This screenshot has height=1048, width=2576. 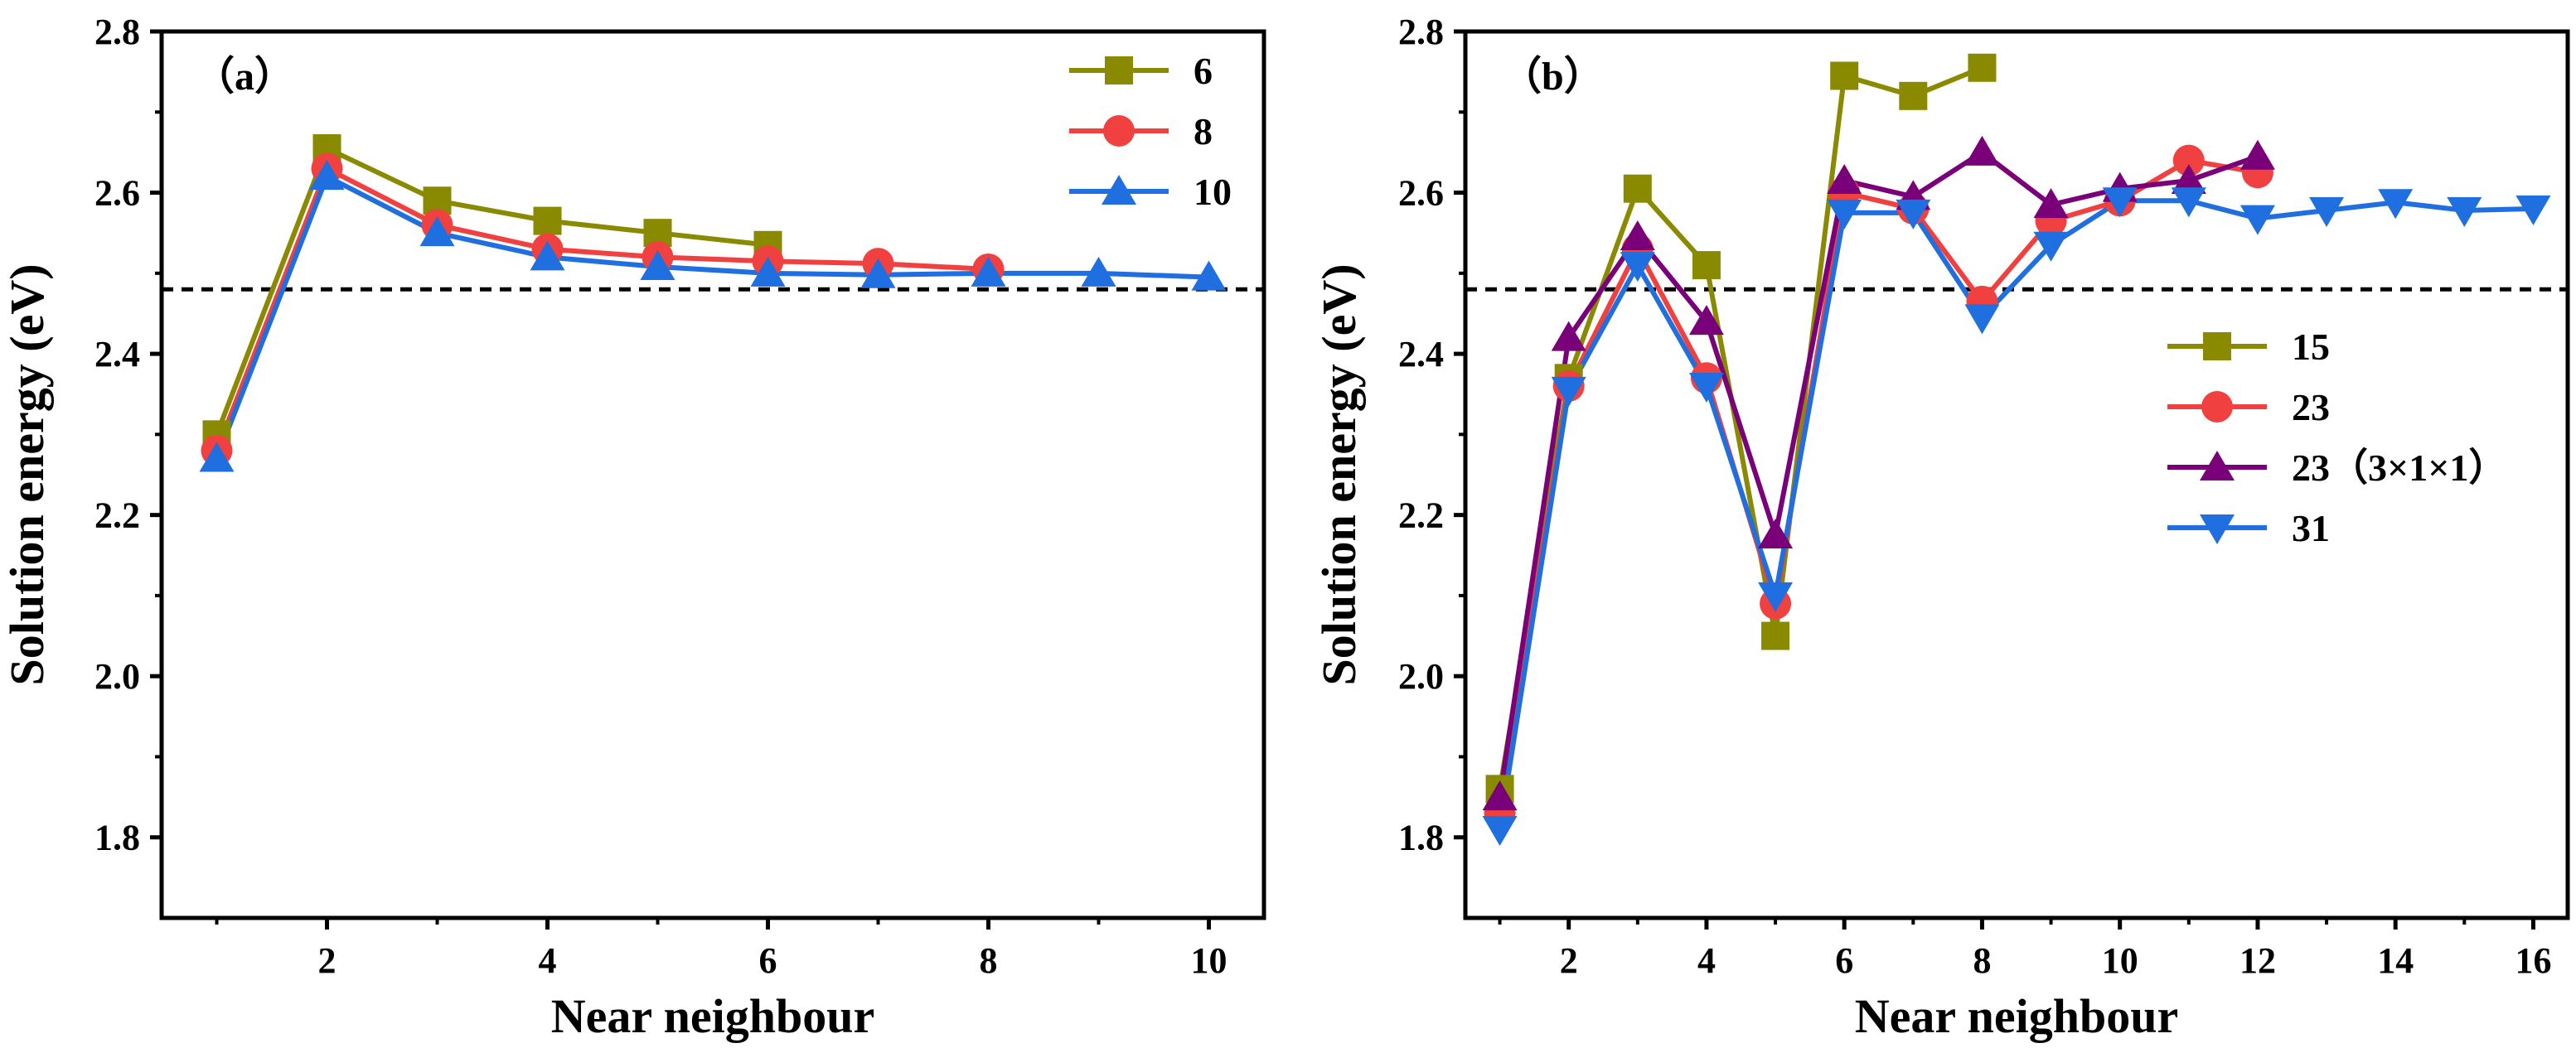 I want to click on panel-b-legend-label-2: 23（3×1×1）, so click(x=2399, y=468).